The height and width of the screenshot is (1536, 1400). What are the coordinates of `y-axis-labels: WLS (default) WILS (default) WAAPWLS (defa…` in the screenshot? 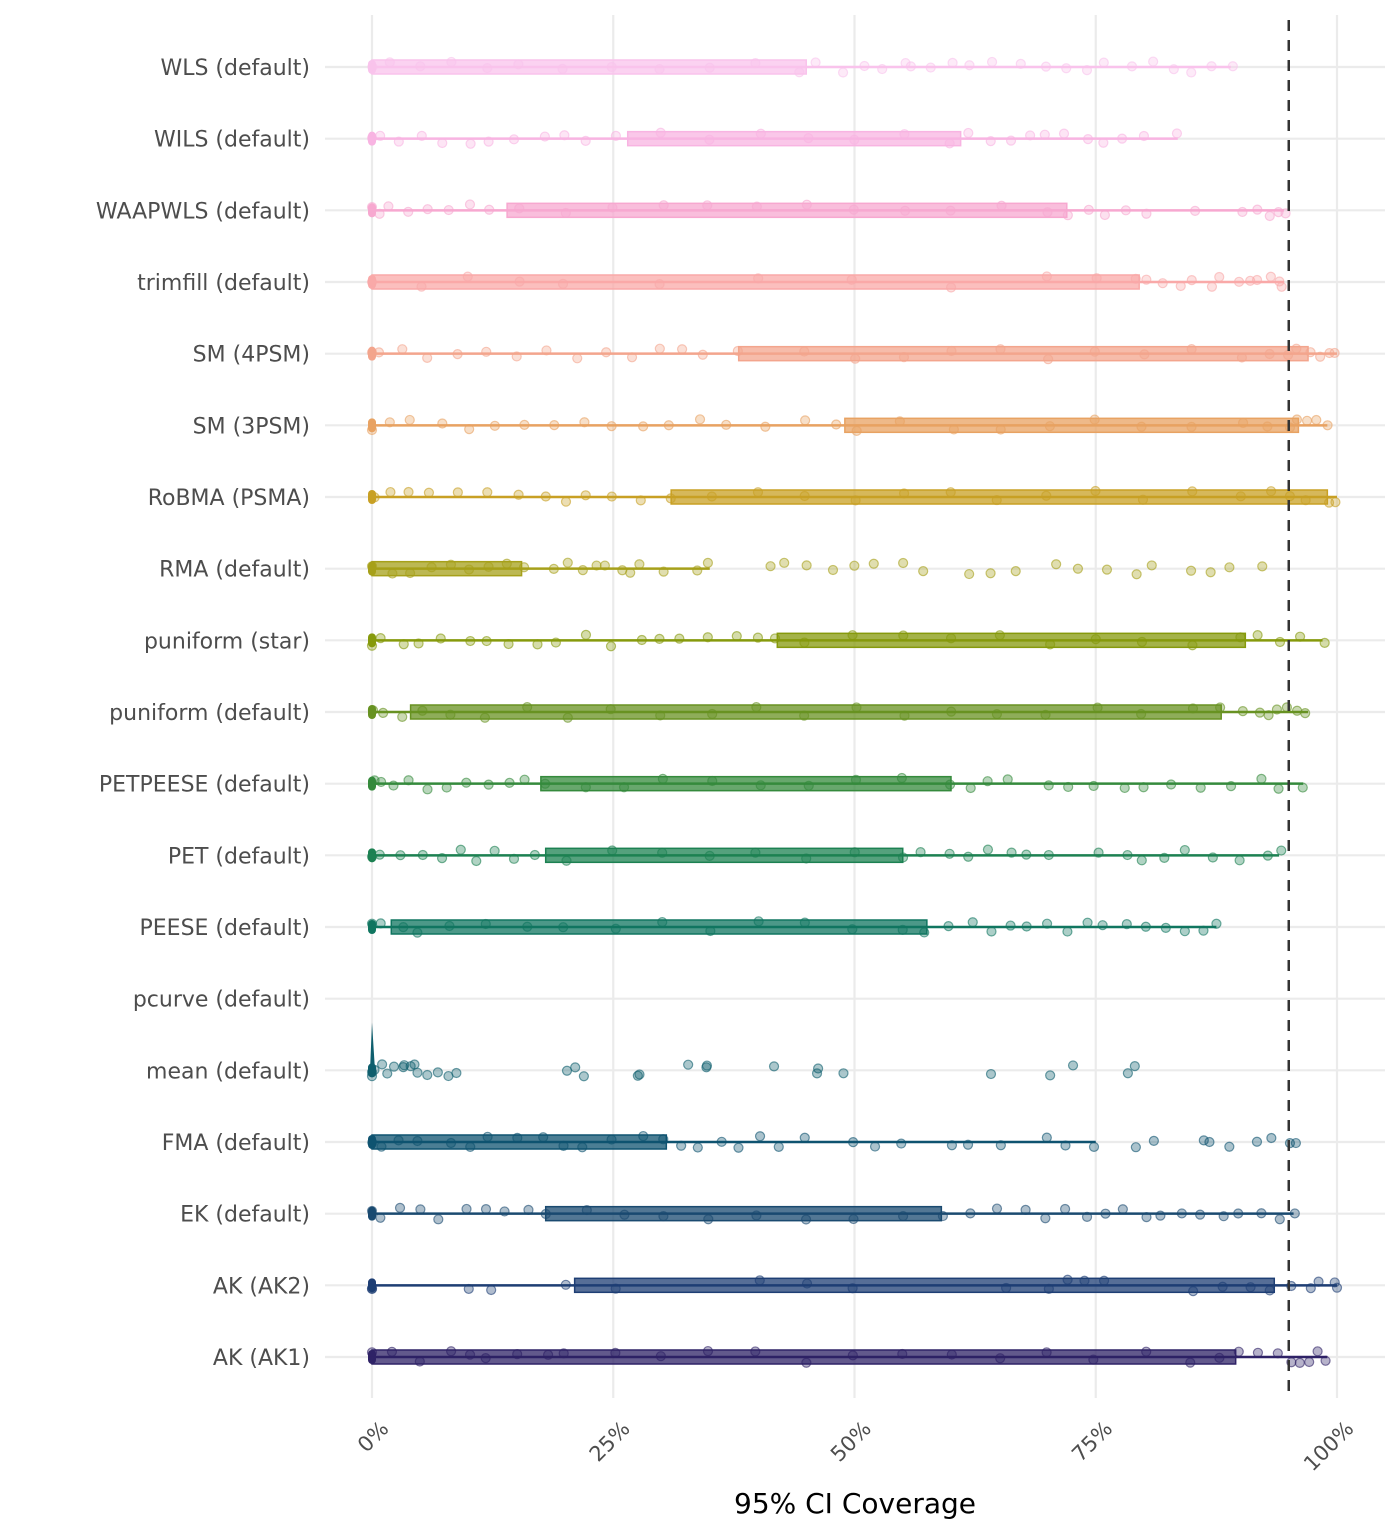 It's located at (203, 713).